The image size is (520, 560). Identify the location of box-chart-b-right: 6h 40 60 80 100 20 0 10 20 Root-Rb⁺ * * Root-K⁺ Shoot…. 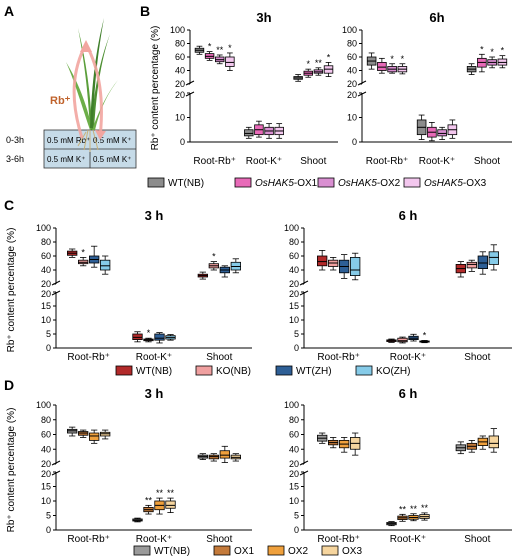
(427, 88).